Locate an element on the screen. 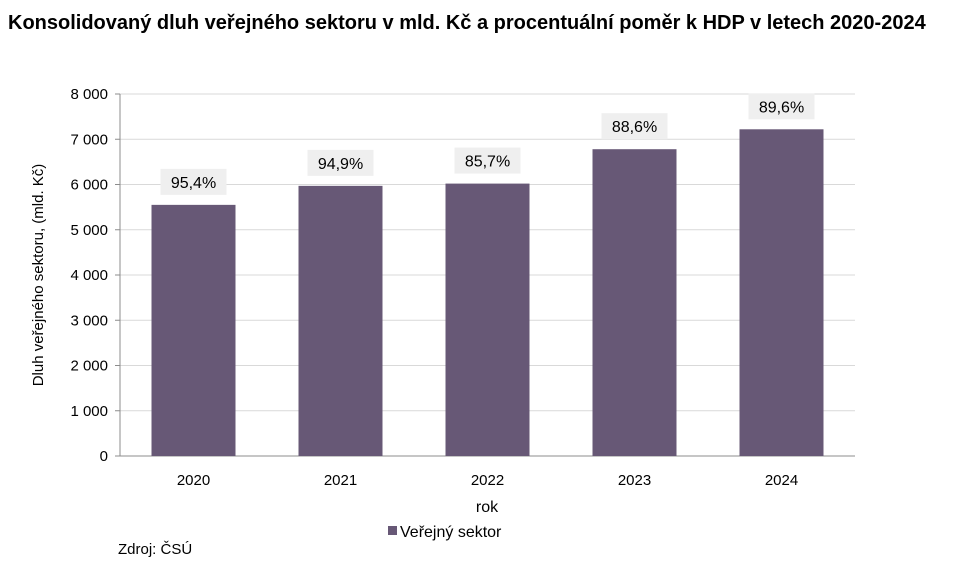  y-tick-label: 4 000 is located at coordinates (89, 275).